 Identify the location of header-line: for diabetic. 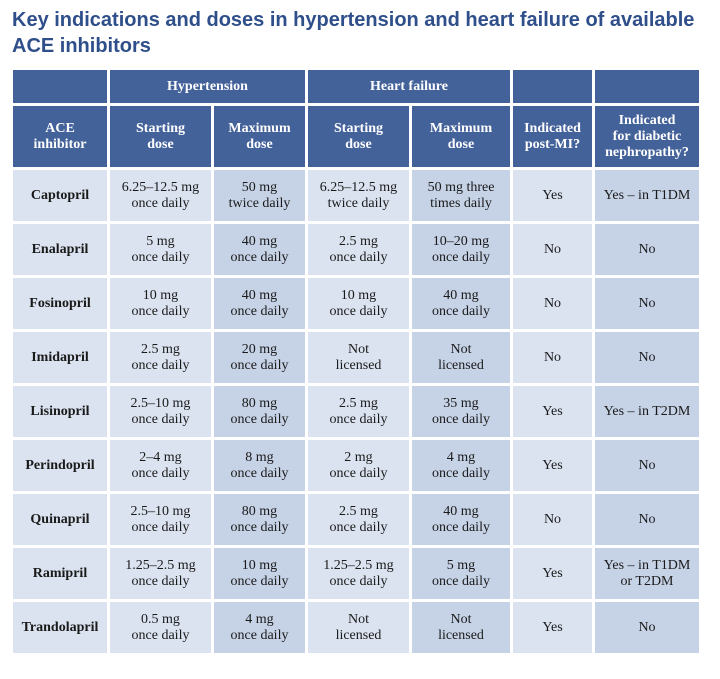
(647, 136).